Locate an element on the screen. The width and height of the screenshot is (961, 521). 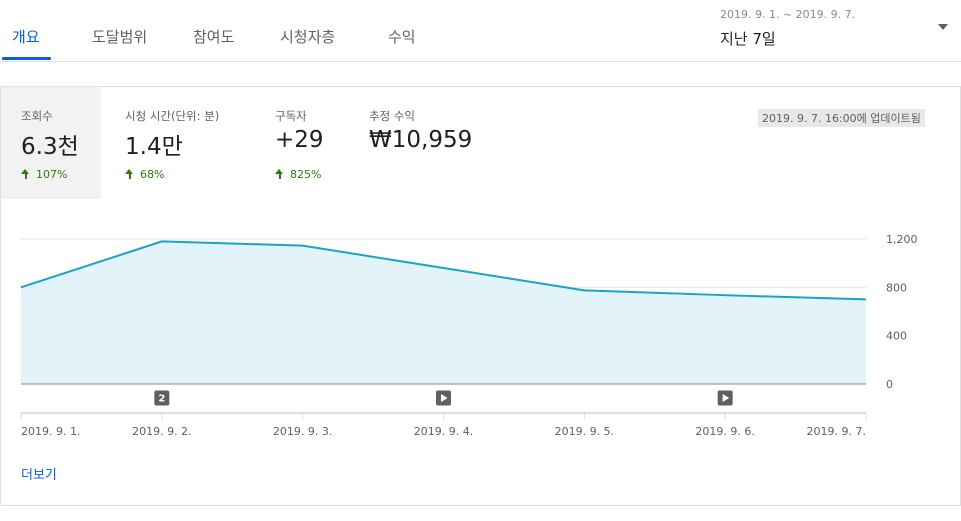
tab-reach: 도달범위 is located at coordinates (120, 37).